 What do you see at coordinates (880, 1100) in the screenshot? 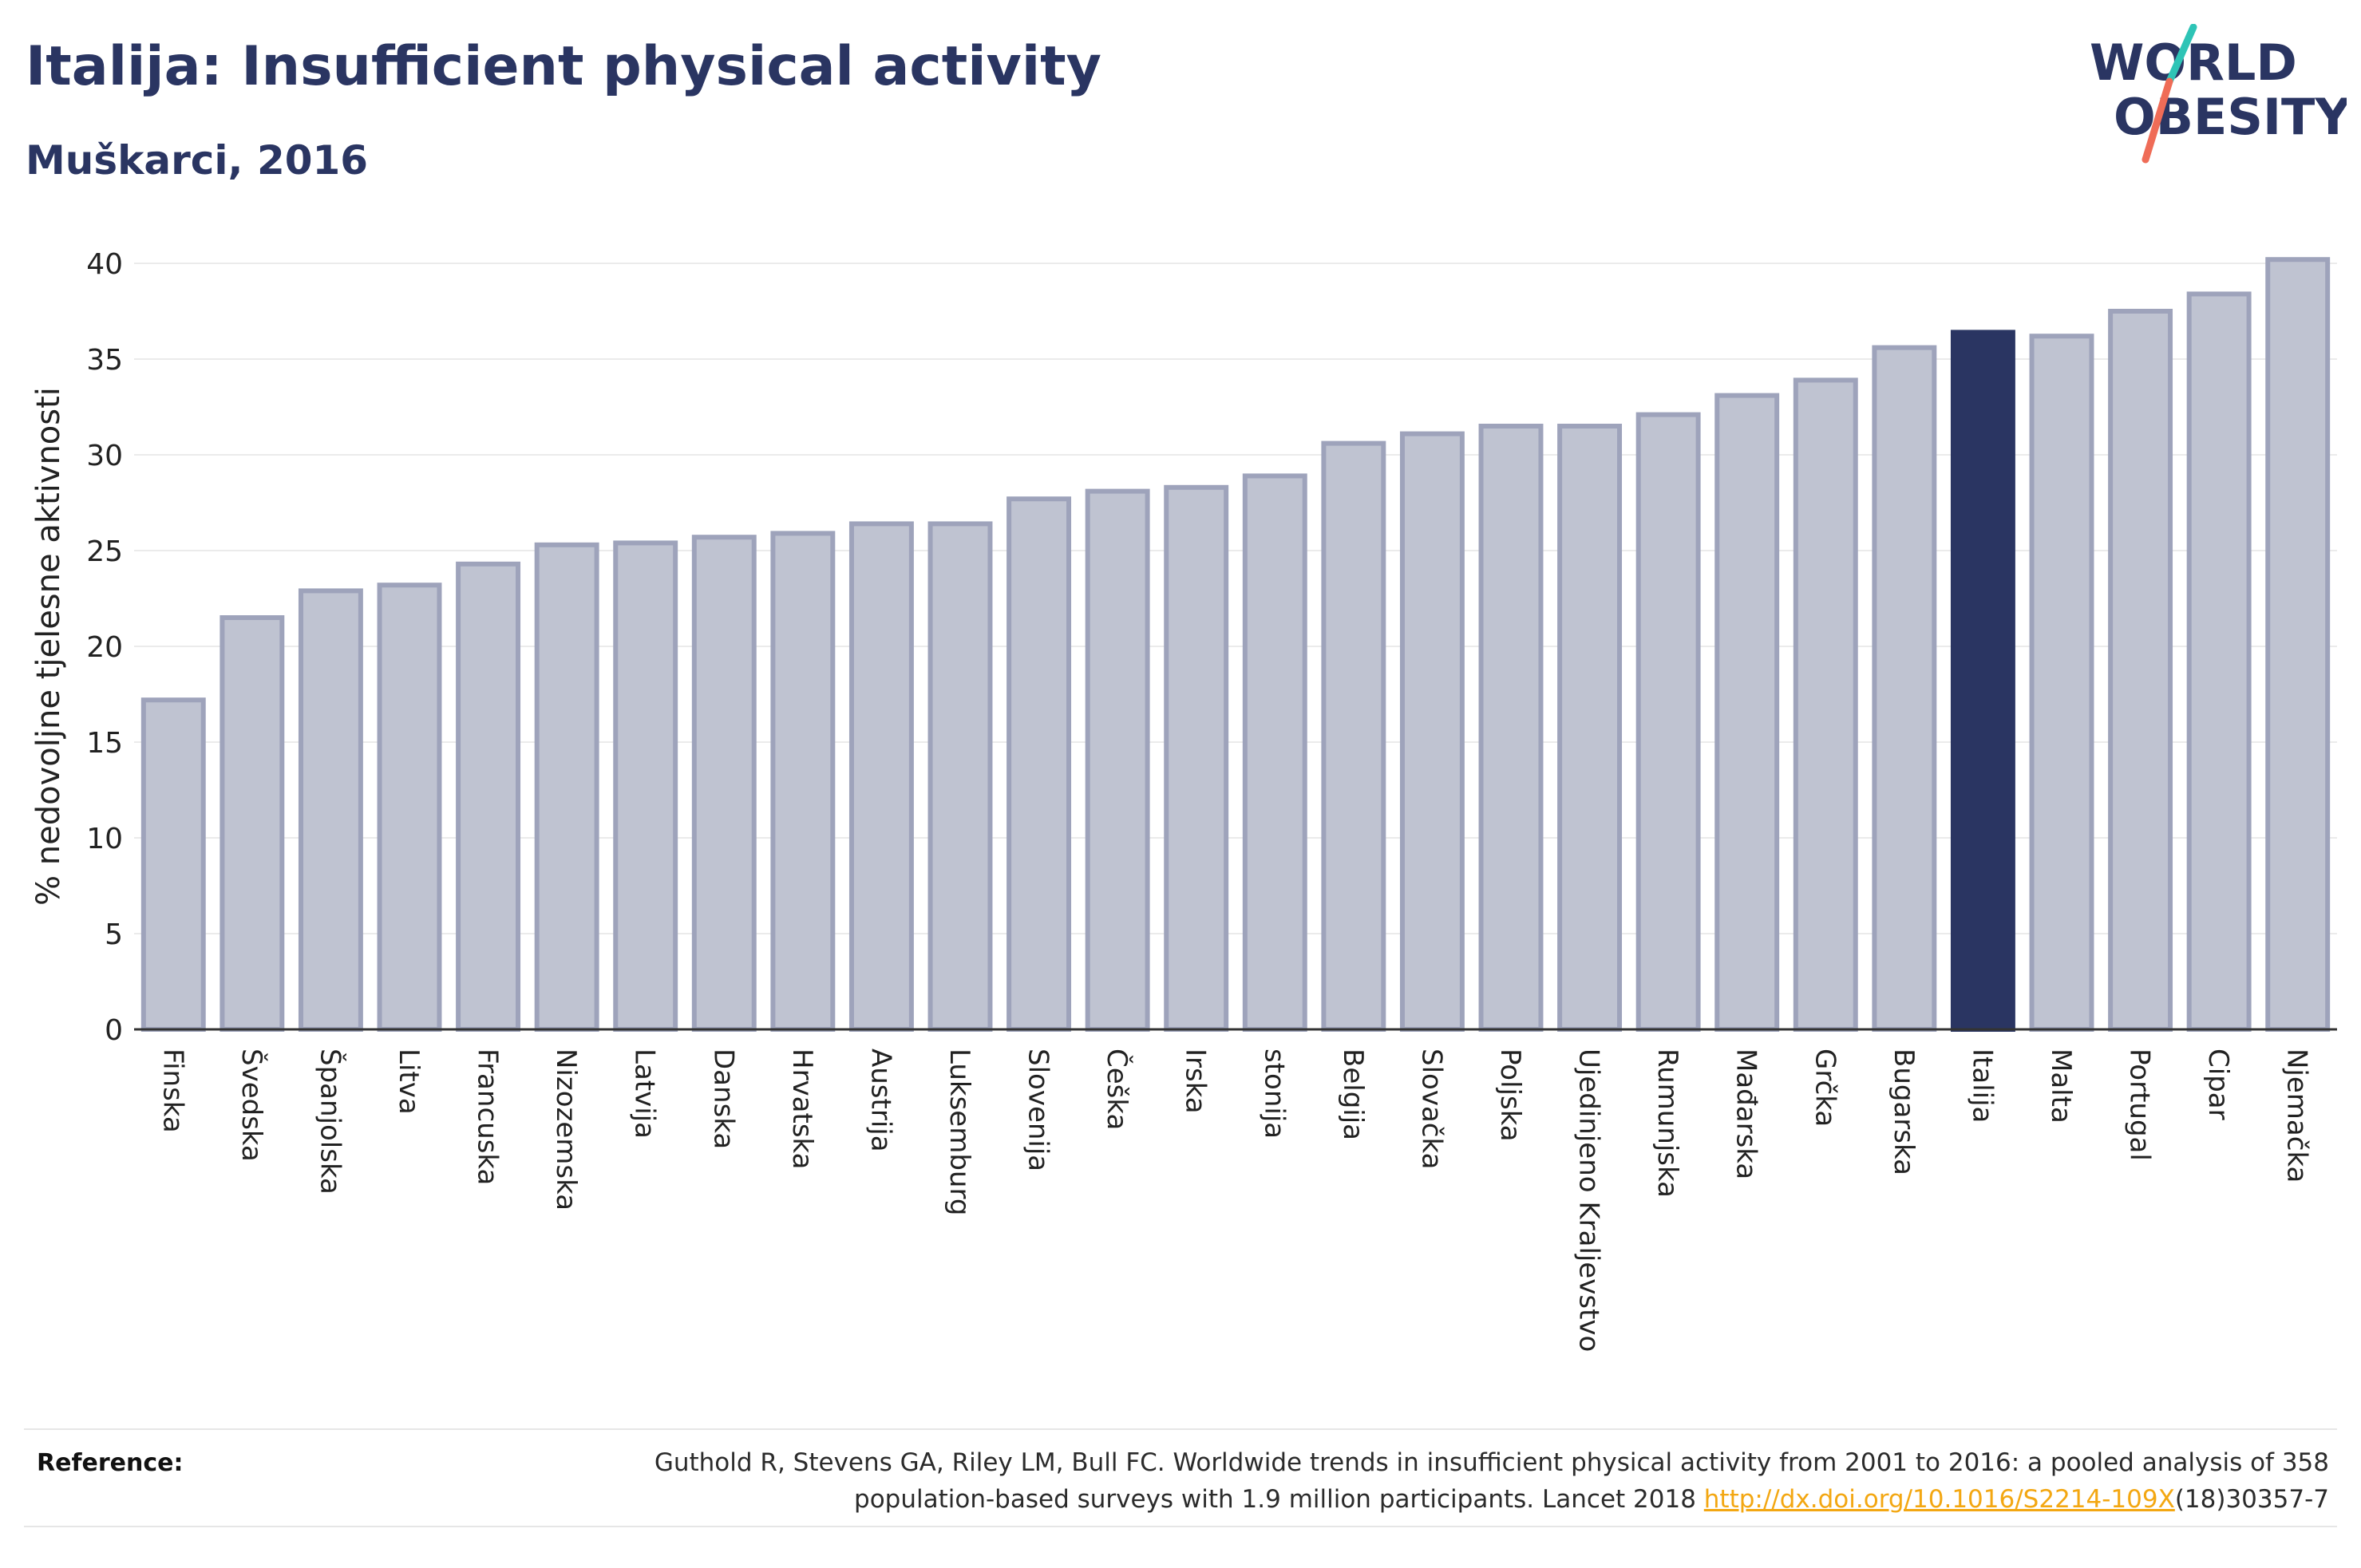
I see `x-tick-label: Austrija` at bounding box center [880, 1100].